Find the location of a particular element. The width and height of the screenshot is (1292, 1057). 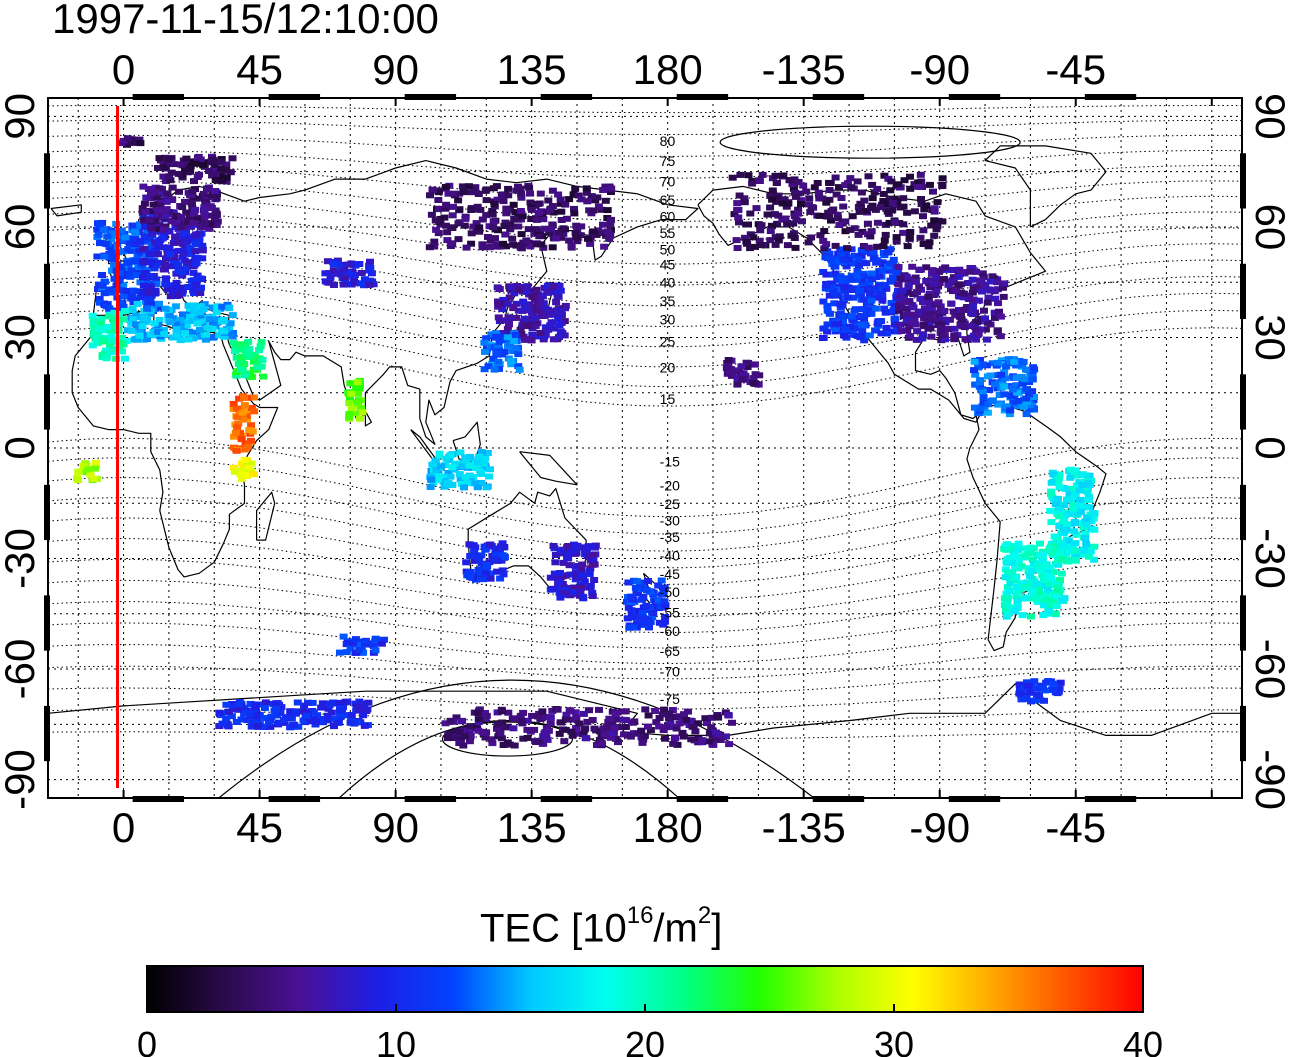

y-tick-label-left: 0 is located at coordinates (21, 447).